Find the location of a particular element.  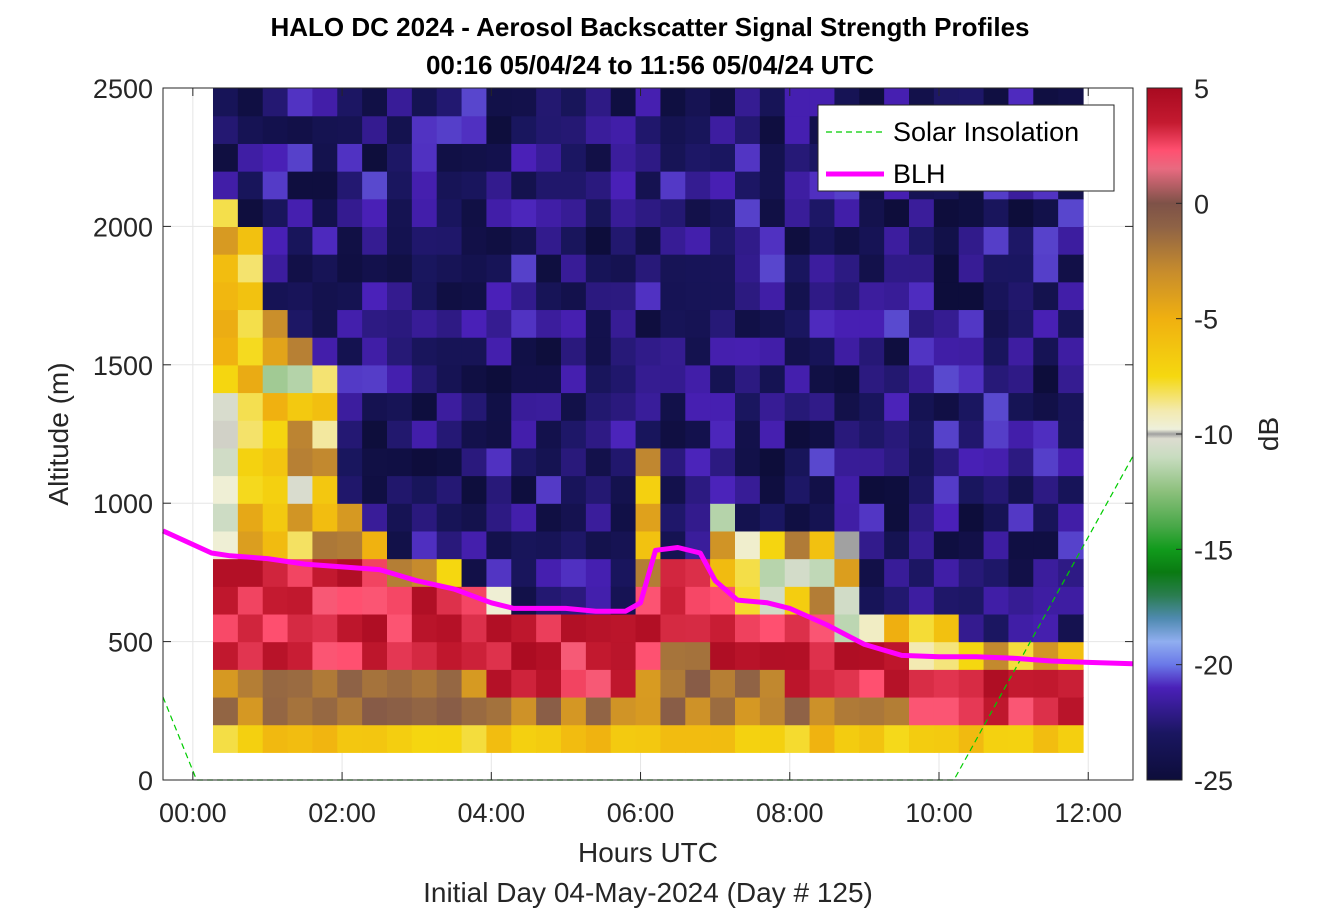

legend-box is located at coordinates (966, 148).